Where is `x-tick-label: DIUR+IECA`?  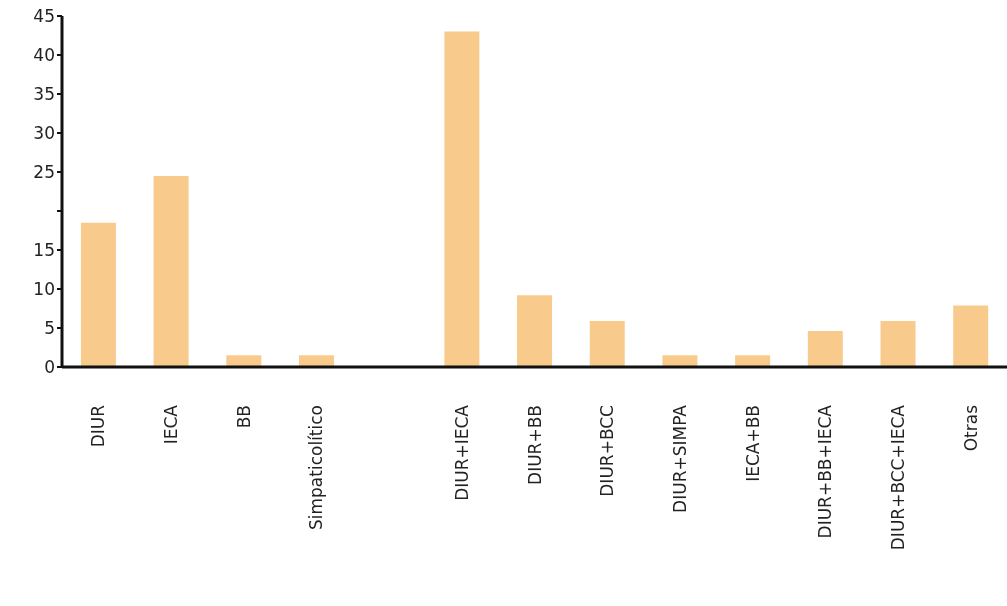 x-tick-label: DIUR+IECA is located at coordinates (461, 452).